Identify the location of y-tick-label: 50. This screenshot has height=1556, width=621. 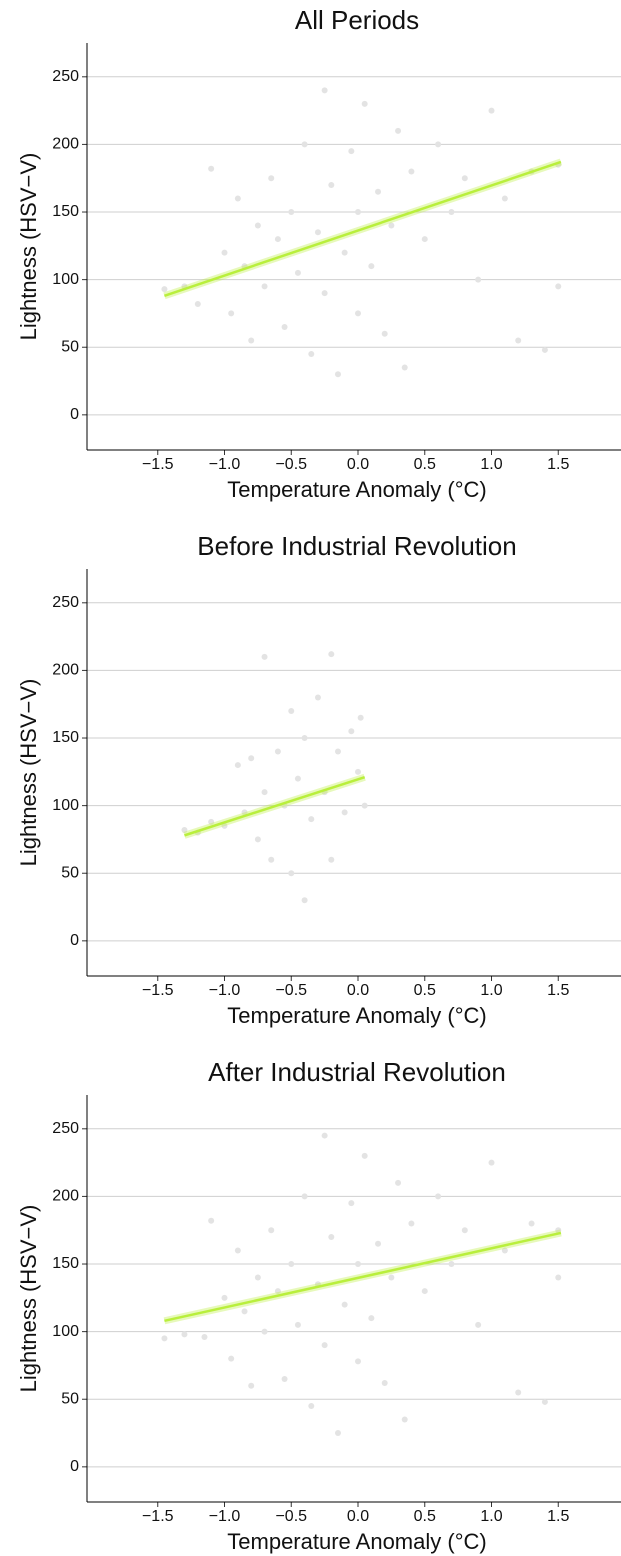
(70, 346).